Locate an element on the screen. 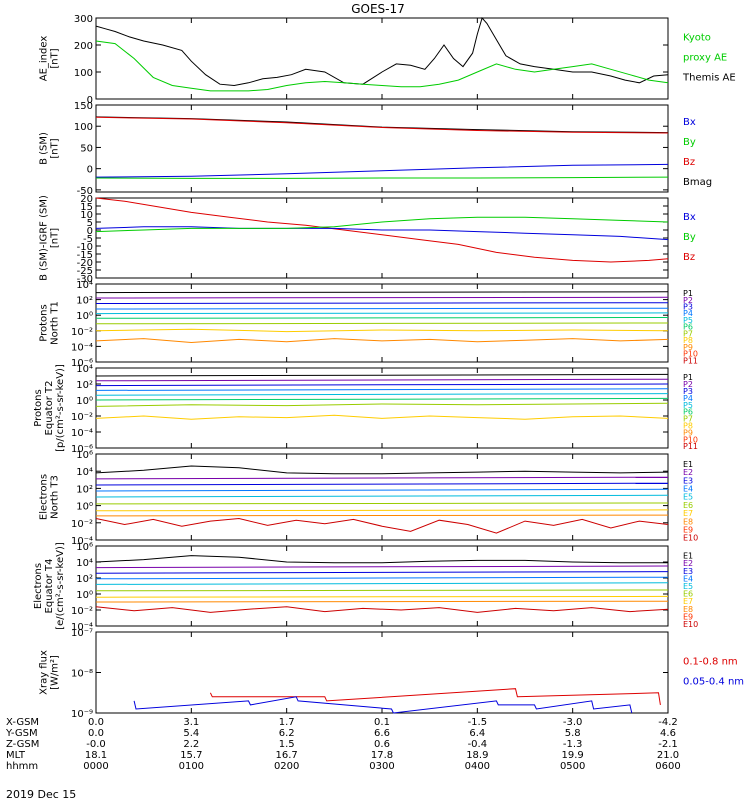 This screenshot has height=800, width=750. legend-entry: E1 is located at coordinates (688, 464).